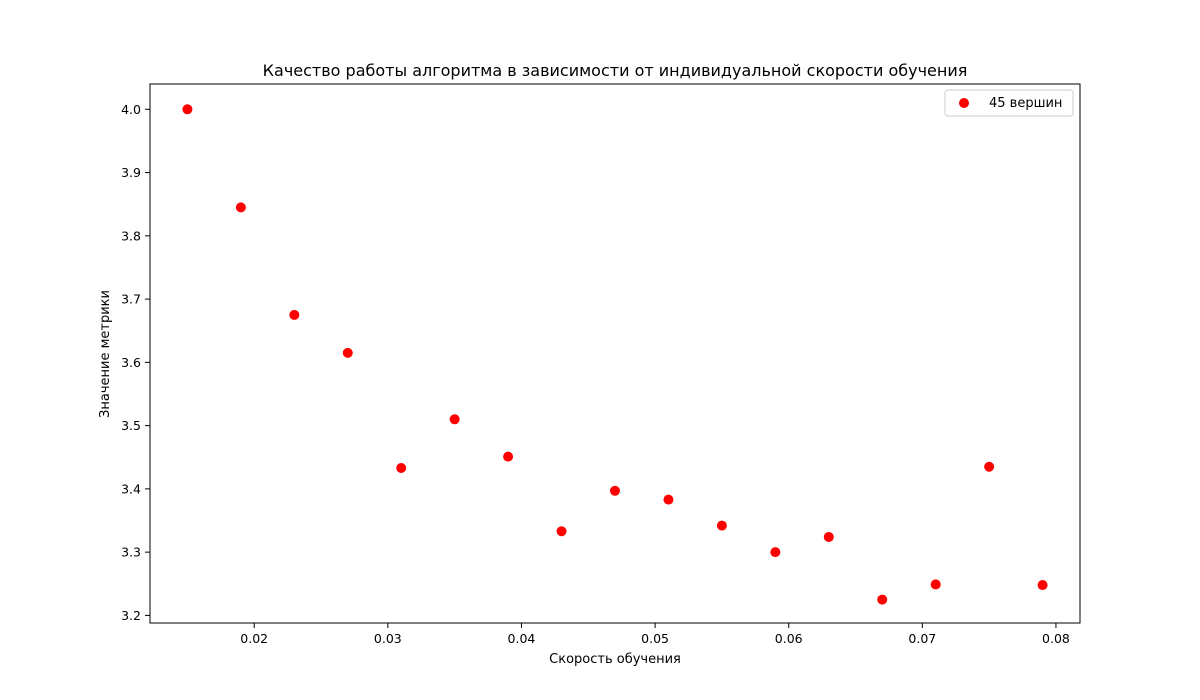 The height and width of the screenshot is (700, 1200). What do you see at coordinates (105, 354) in the screenshot?
I see `y-axis-label: Значение метрики` at bounding box center [105, 354].